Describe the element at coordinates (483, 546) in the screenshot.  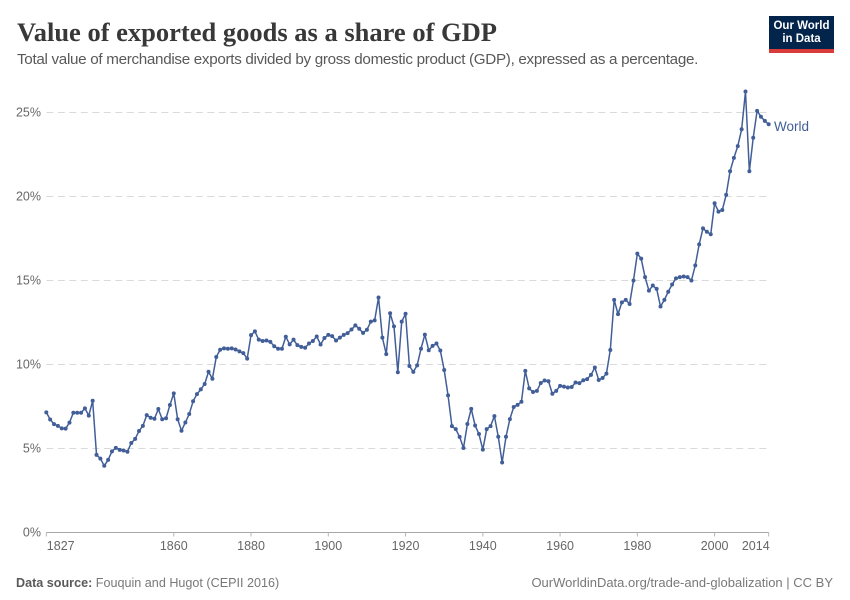
I see `svg-text: 1940` at that location.